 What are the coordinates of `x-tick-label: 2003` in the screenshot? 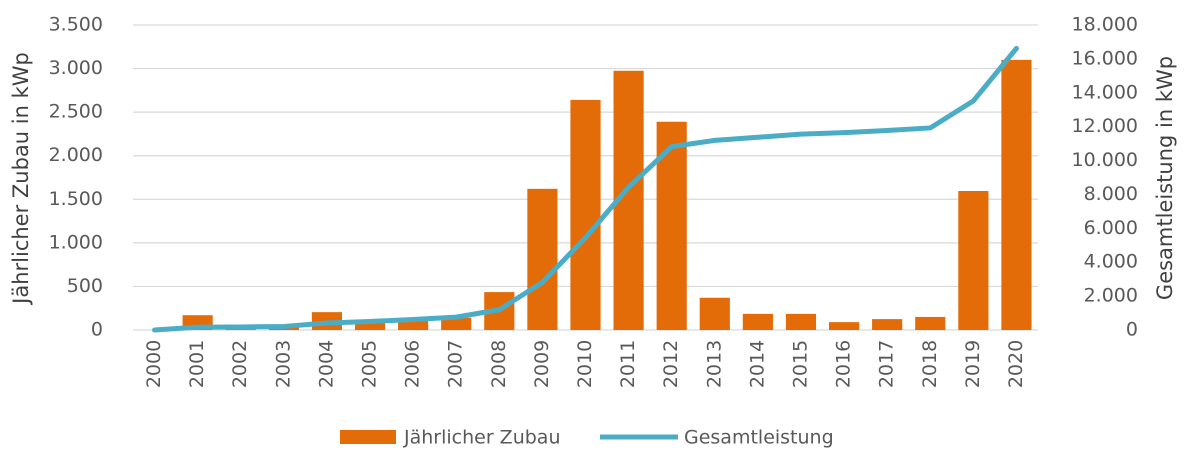 It's located at (283, 364).